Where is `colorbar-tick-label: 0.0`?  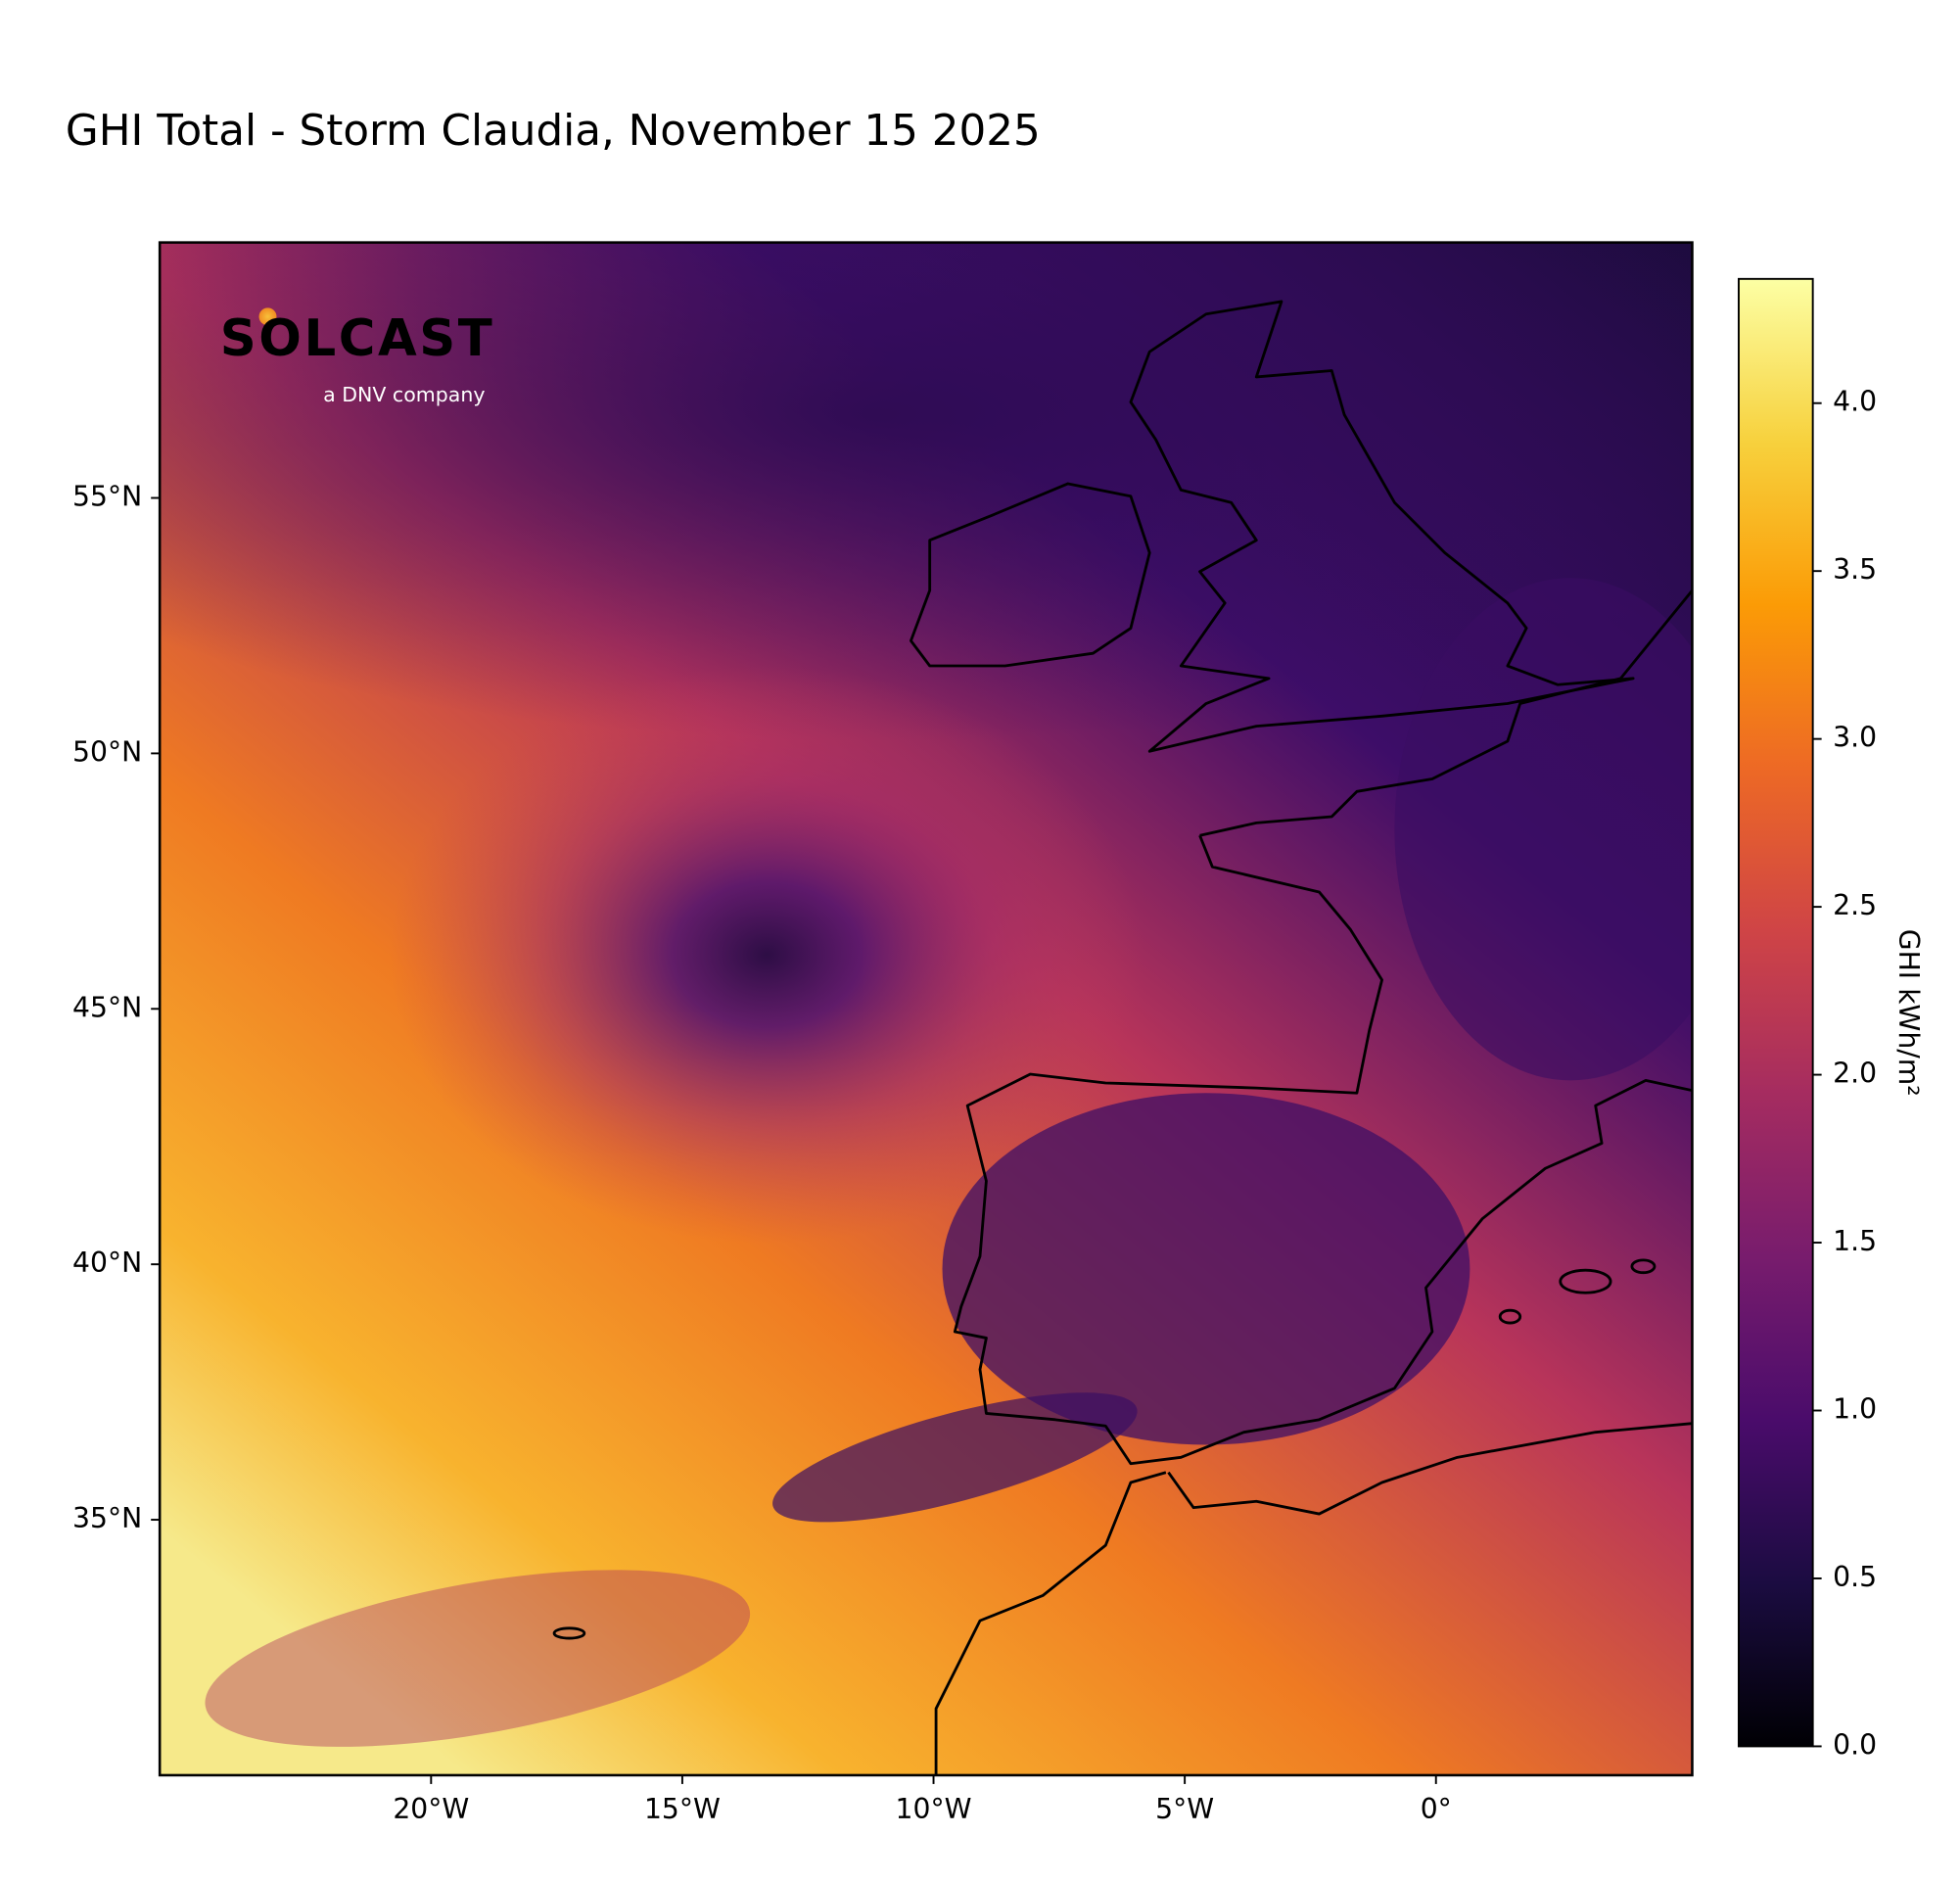 colorbar-tick-label: 0.0 is located at coordinates (1855, 1744).